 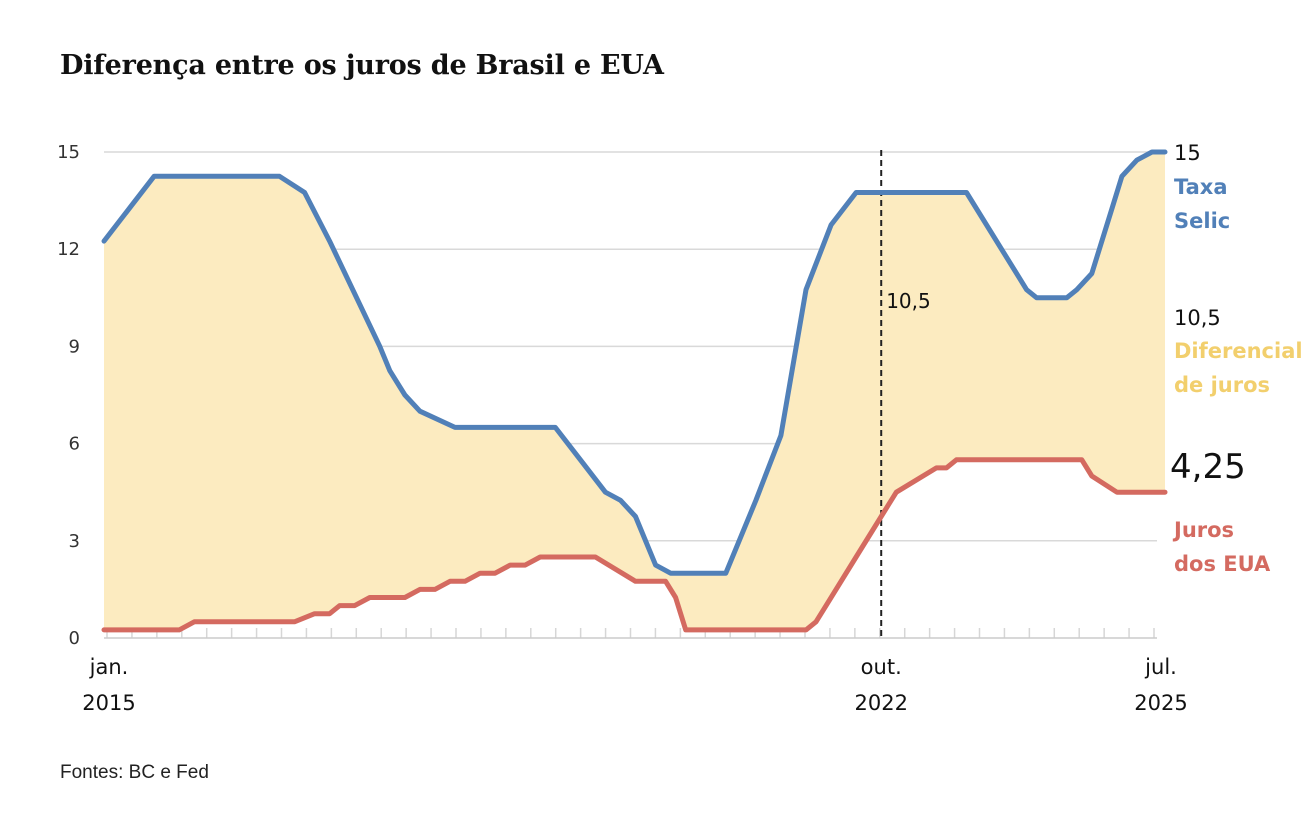 What do you see at coordinates (74, 638) in the screenshot?
I see `y-tick-label: 0` at bounding box center [74, 638].